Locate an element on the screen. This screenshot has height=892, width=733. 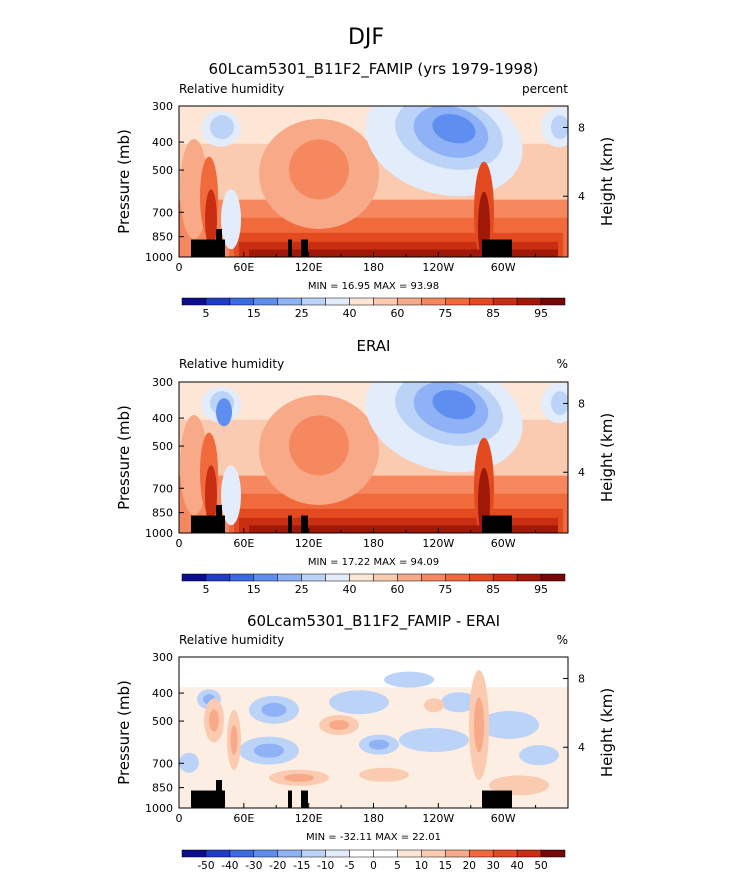
colorbar: -50 -40 -30 -20 -15 -10 -5 0 5 10 15 20 30 40 50 is located at coordinates (373, 860).